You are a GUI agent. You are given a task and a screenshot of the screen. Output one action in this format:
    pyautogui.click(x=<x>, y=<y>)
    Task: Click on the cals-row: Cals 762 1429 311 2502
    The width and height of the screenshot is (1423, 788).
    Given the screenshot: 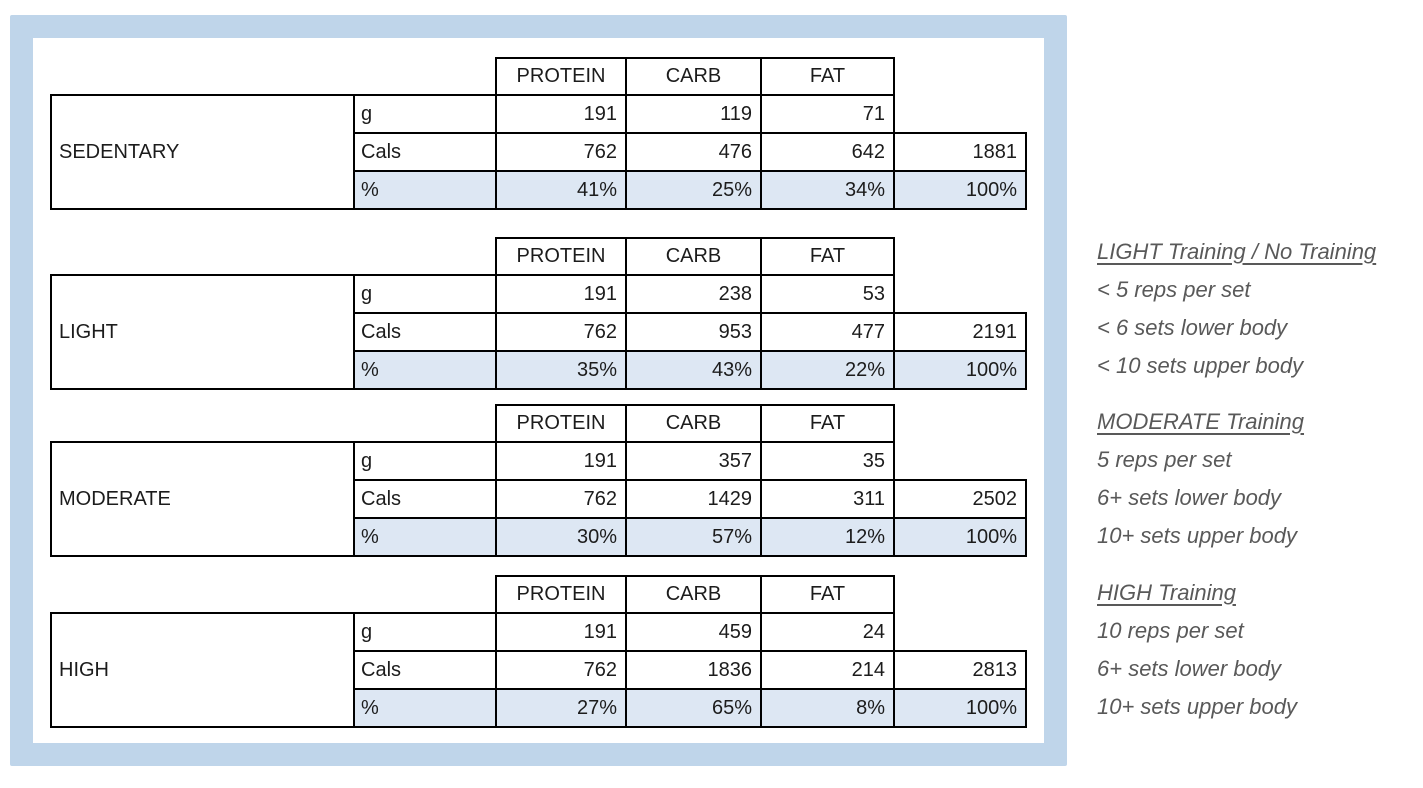 What is the action you would take?
    pyautogui.click(x=539, y=499)
    